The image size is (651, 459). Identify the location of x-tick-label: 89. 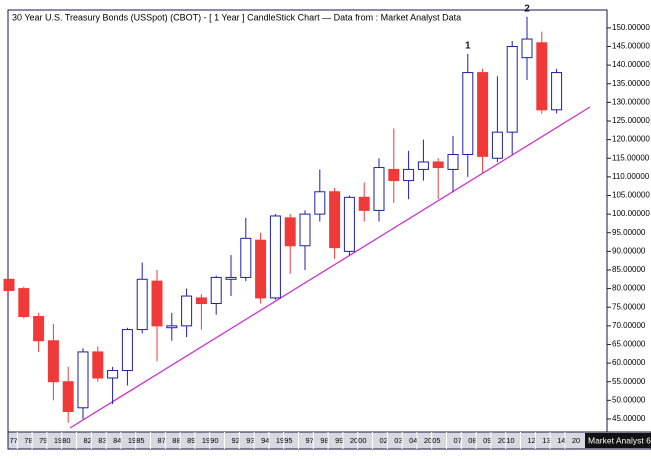
(191, 440).